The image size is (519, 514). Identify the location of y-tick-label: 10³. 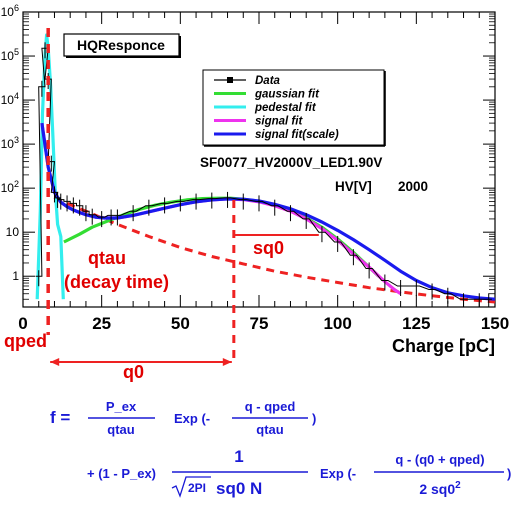
(10, 143).